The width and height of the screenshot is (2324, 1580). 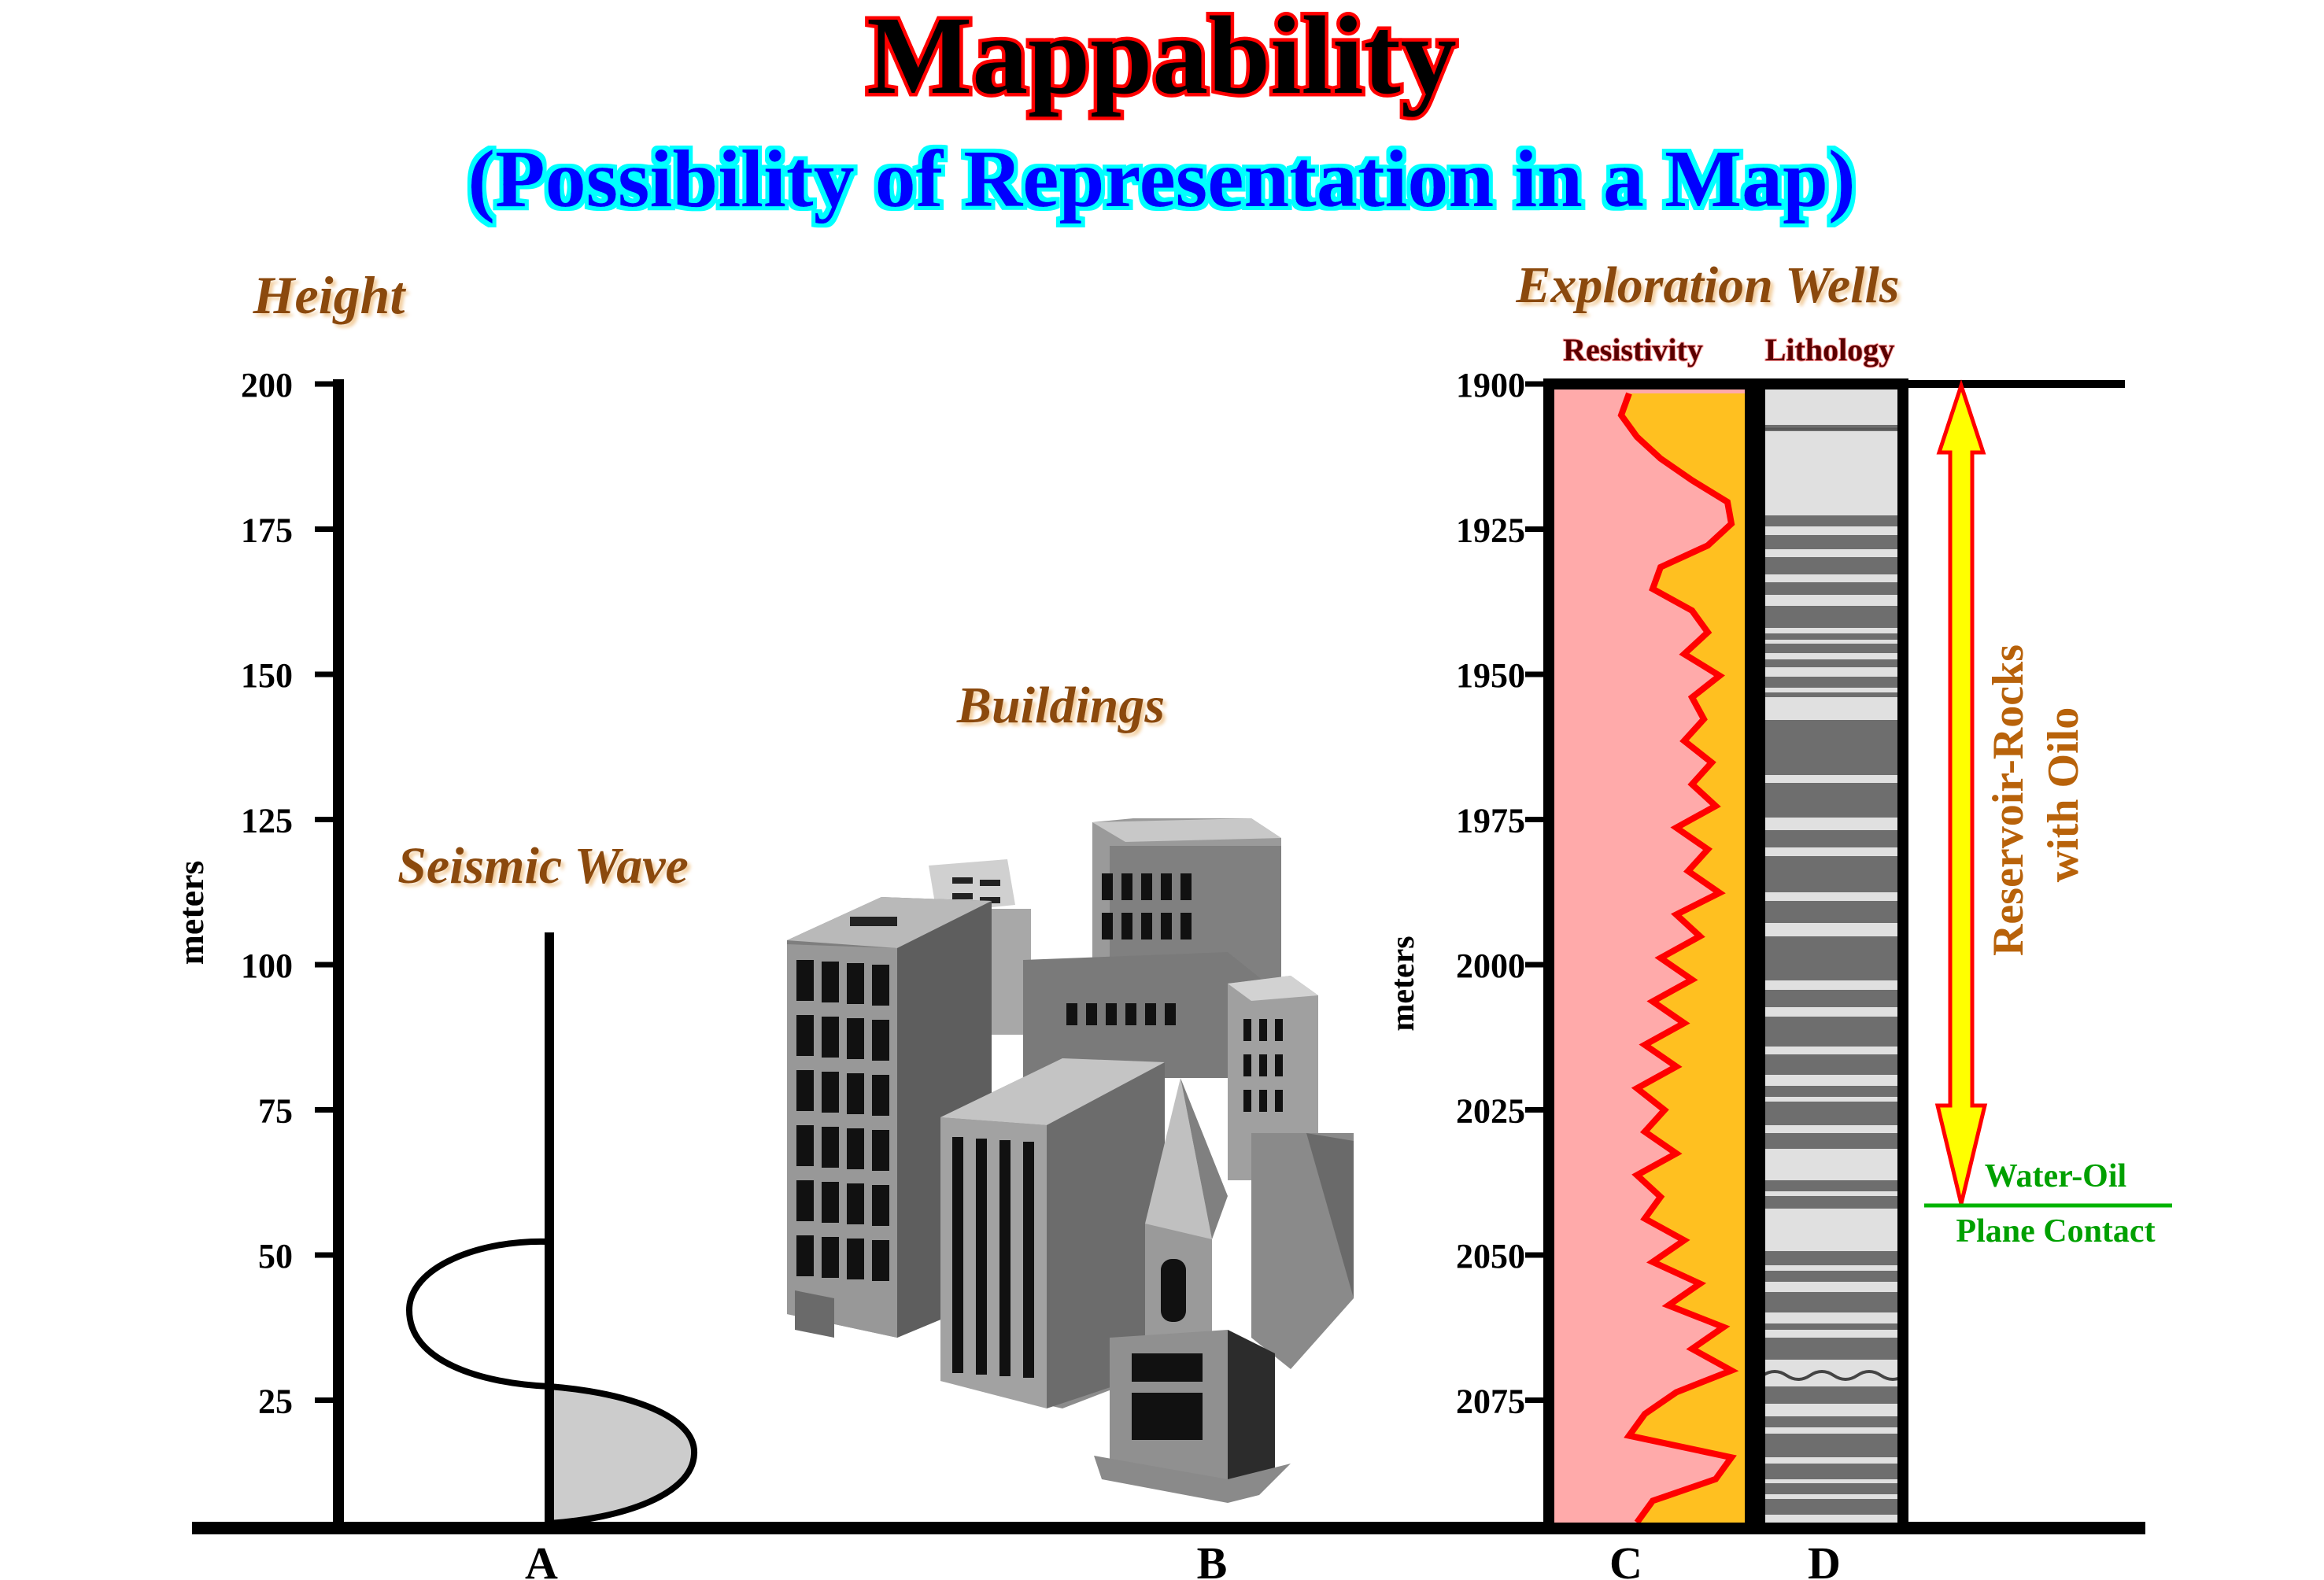 What do you see at coordinates (541, 1559) in the screenshot?
I see `point-a-label: A` at bounding box center [541, 1559].